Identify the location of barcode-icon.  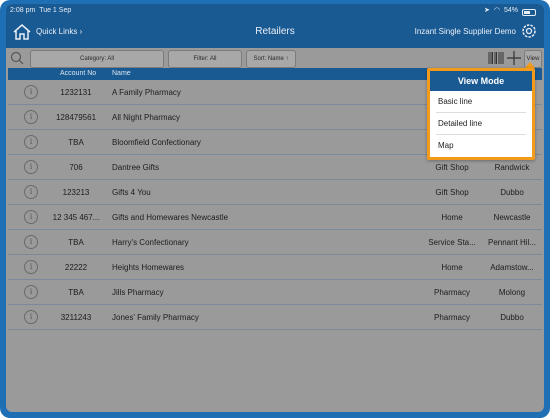
(496, 58).